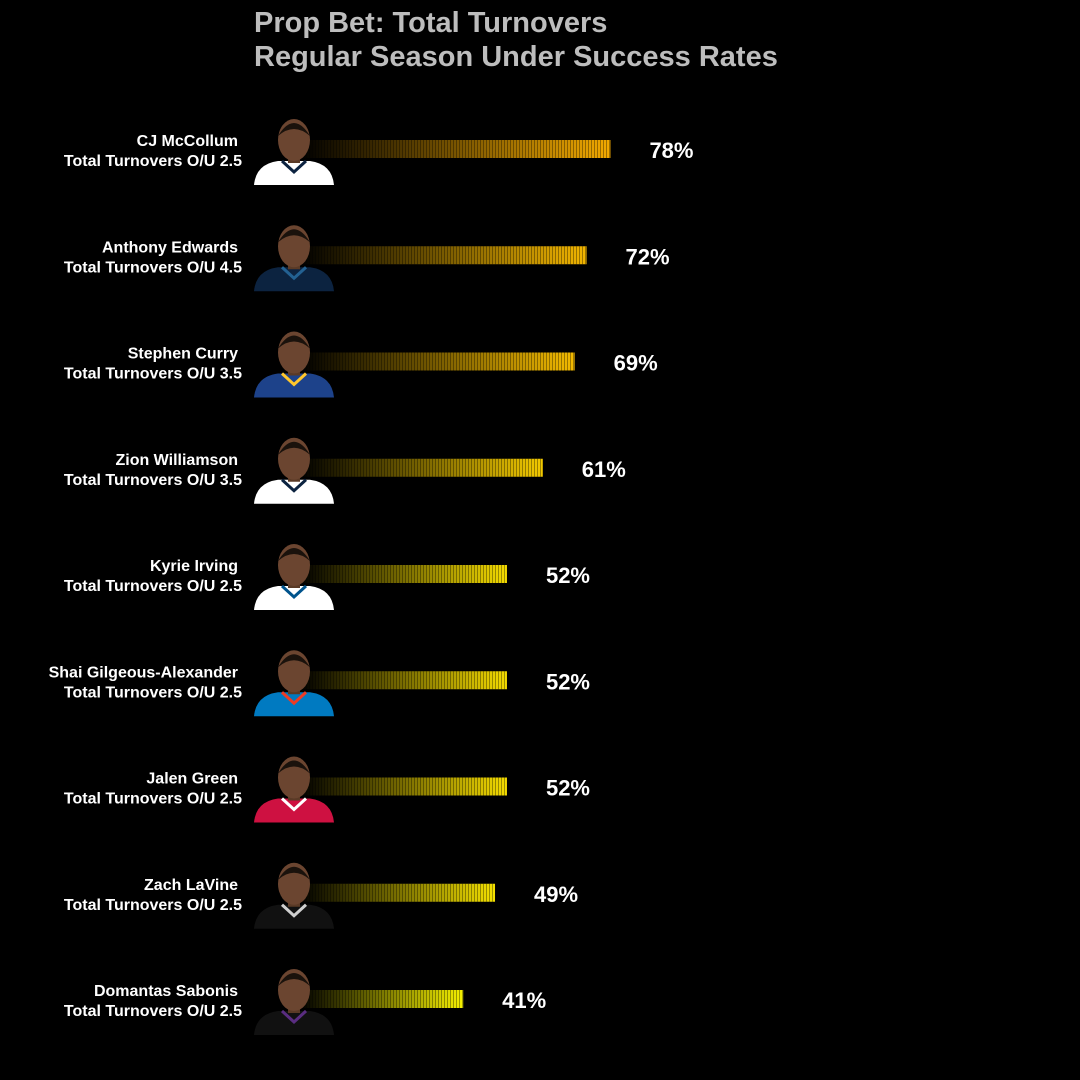  What do you see at coordinates (143, 672) in the screenshot?
I see `player-name: Shai Gilgeous-Alexander` at bounding box center [143, 672].